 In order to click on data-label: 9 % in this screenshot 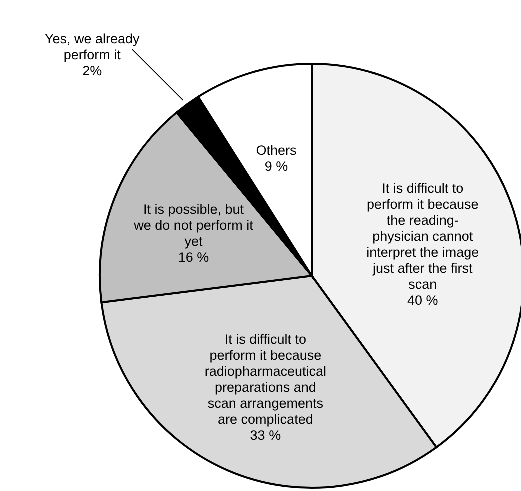, I will do `click(276, 166)`.